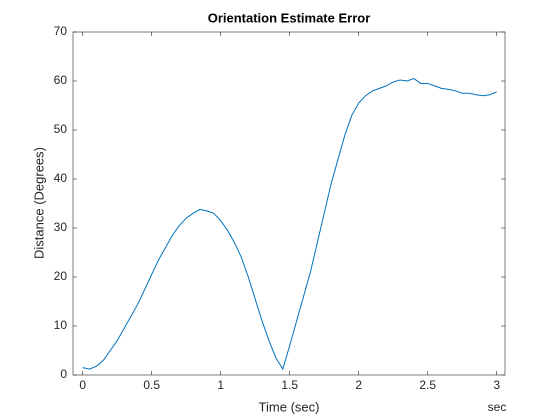  What do you see at coordinates (497, 407) in the screenshot?
I see `x-unit-label: sec` at bounding box center [497, 407].